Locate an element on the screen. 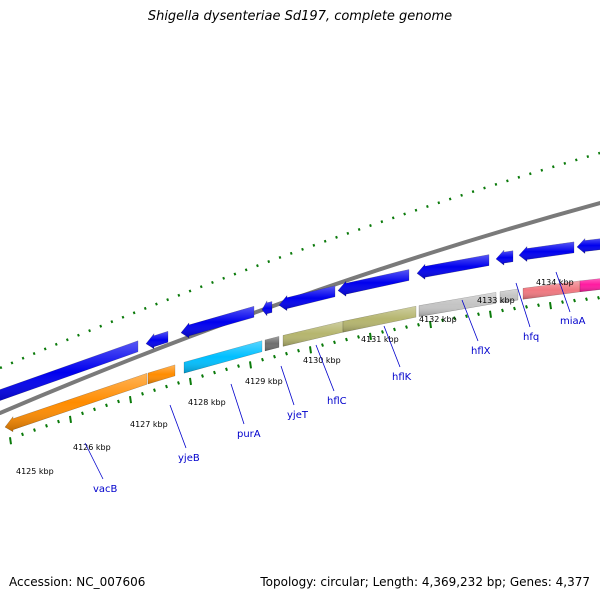 This screenshot has width=600, height=600. gene-label-miaA: miaA is located at coordinates (573, 321).